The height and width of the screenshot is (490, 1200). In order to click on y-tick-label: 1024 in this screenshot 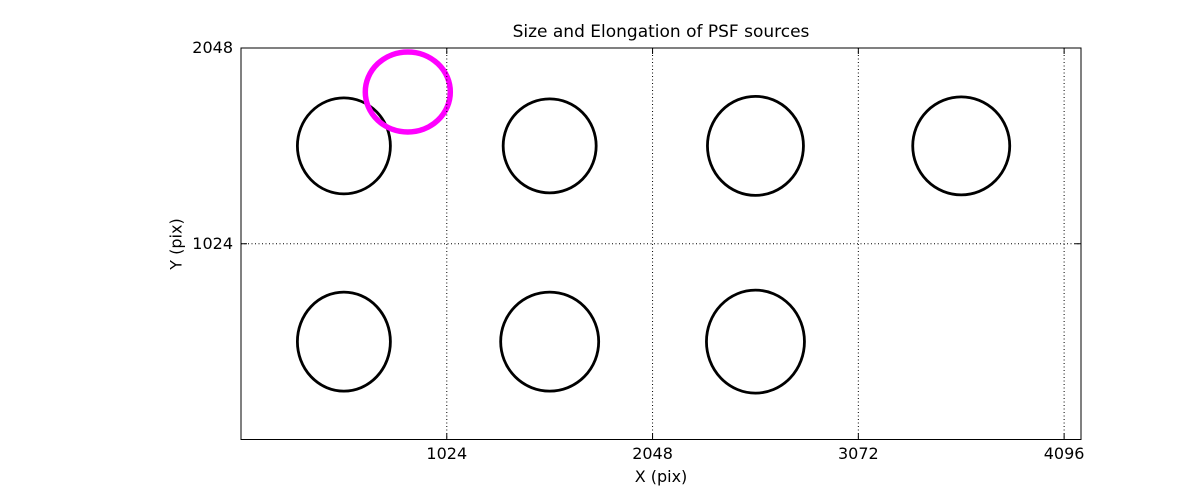, I will do `click(212, 243)`.